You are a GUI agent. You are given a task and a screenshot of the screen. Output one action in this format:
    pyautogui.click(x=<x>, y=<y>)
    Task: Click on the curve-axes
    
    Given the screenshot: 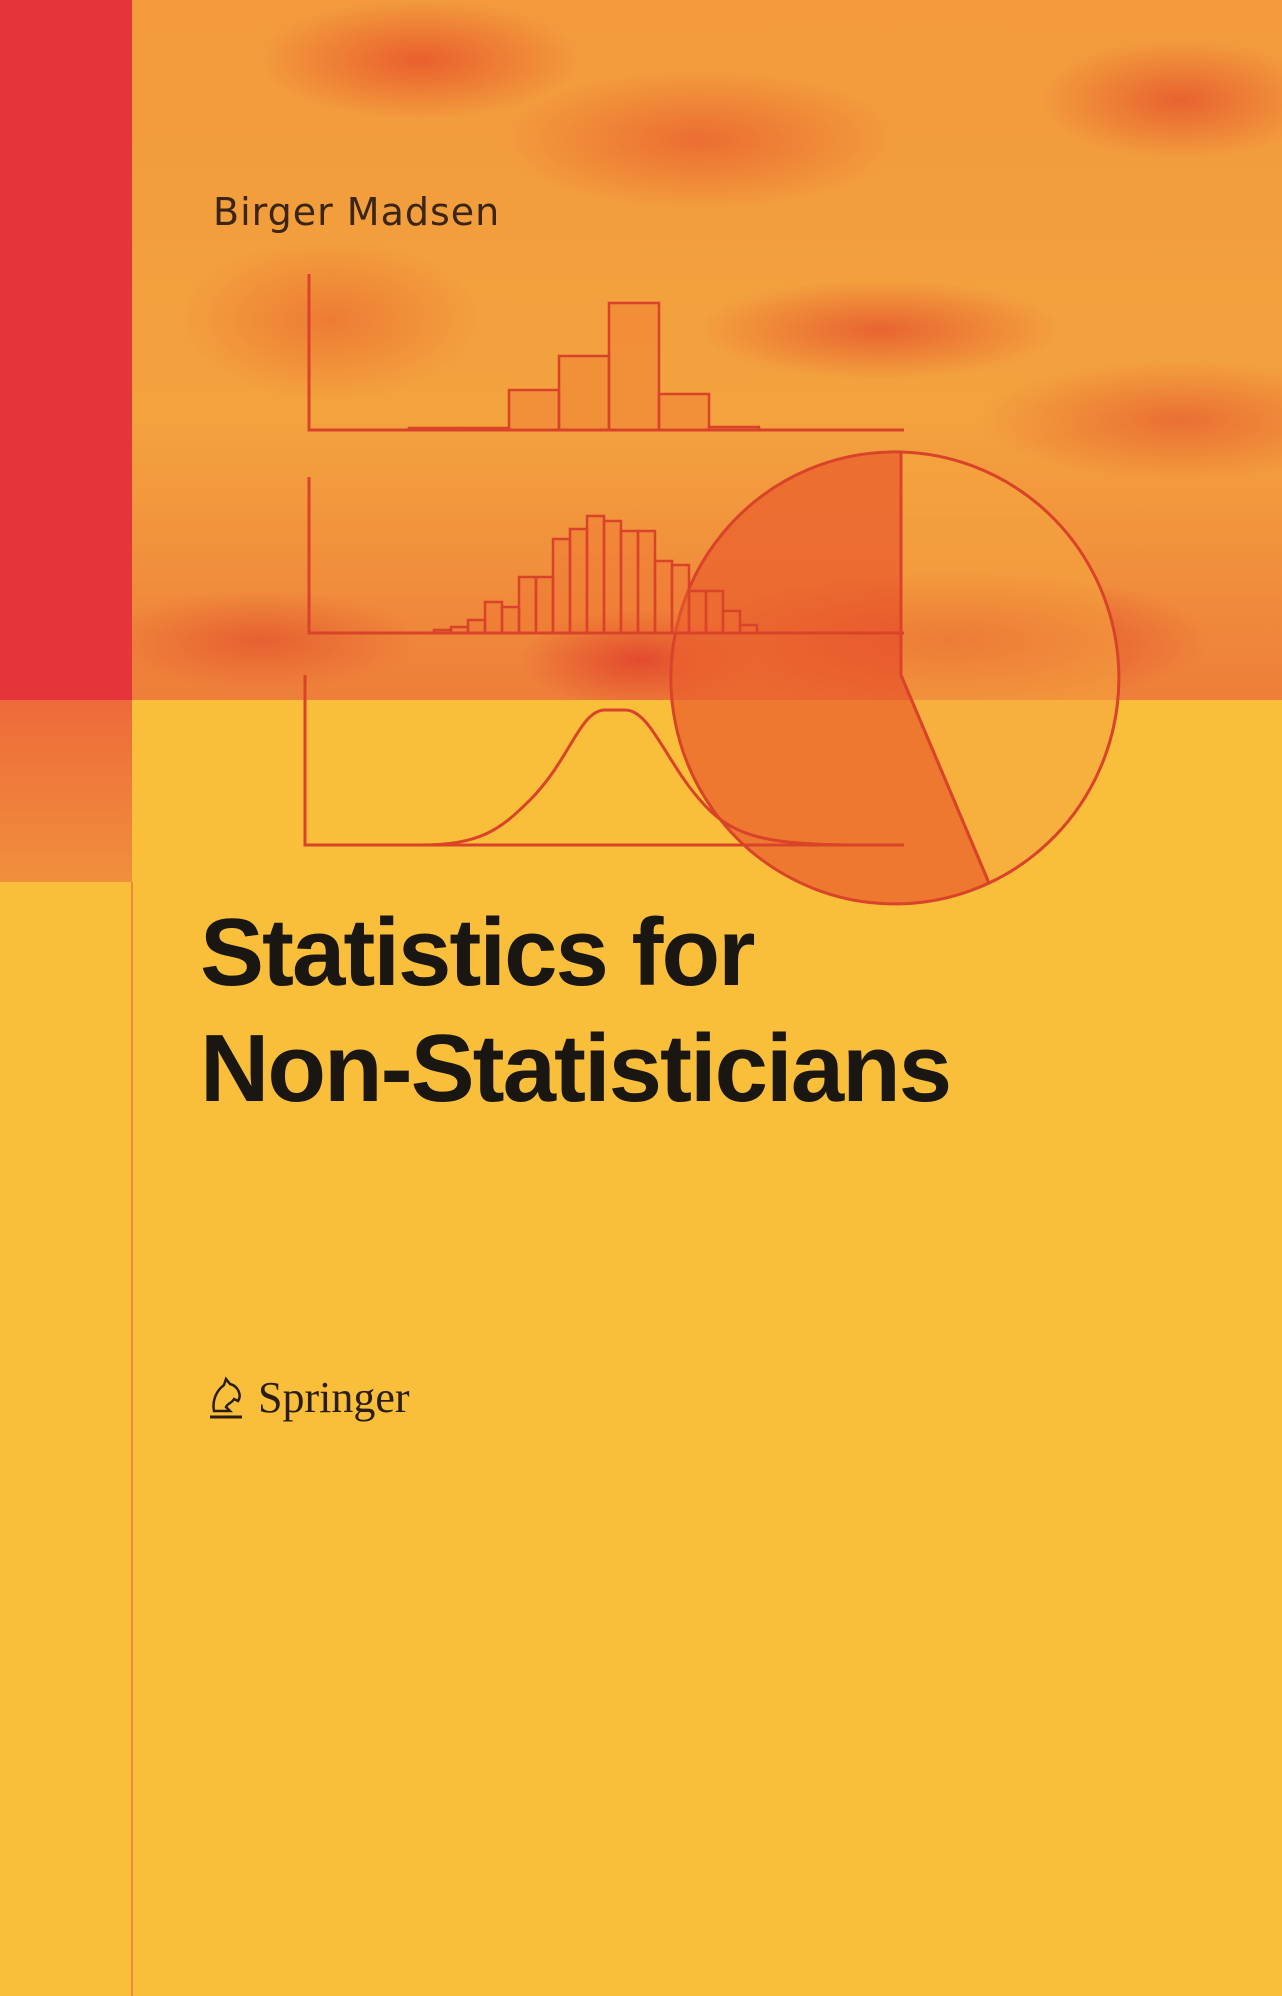 What is the action you would take?
    pyautogui.click(x=603, y=761)
    